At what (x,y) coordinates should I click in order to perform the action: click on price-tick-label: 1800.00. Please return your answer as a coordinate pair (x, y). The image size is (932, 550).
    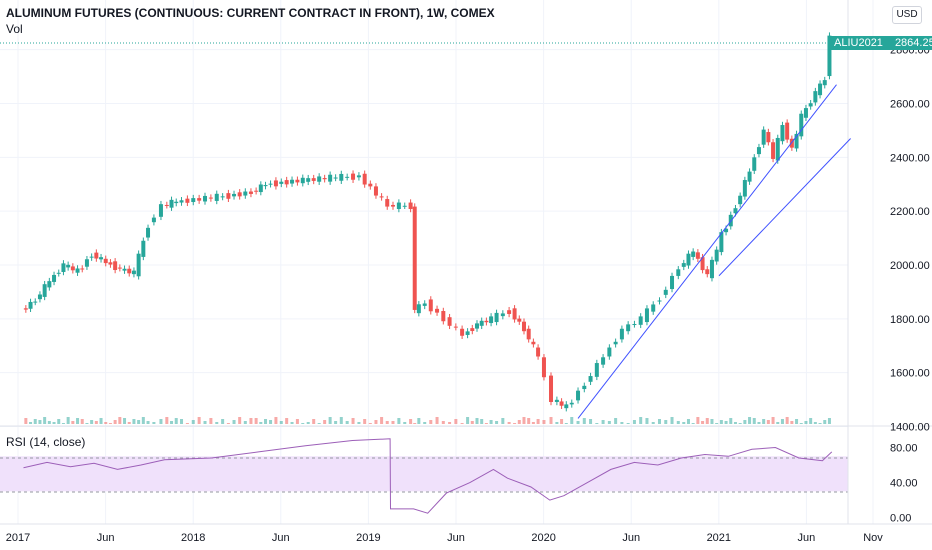
    Looking at the image, I should click on (910, 320).